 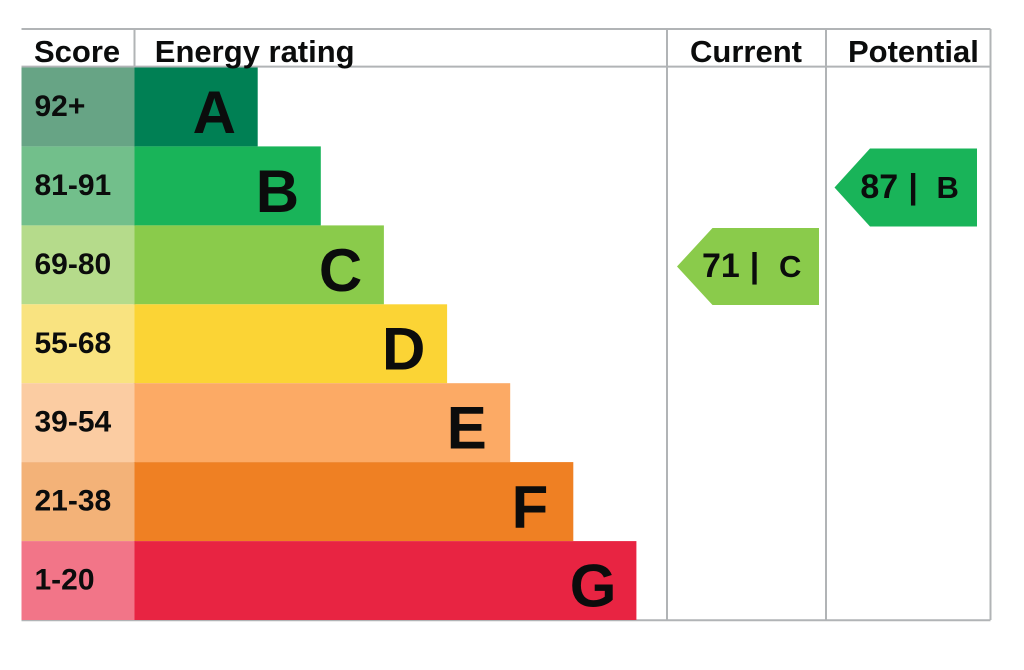 What do you see at coordinates (721, 266) in the screenshot?
I see `svg-text: 71` at bounding box center [721, 266].